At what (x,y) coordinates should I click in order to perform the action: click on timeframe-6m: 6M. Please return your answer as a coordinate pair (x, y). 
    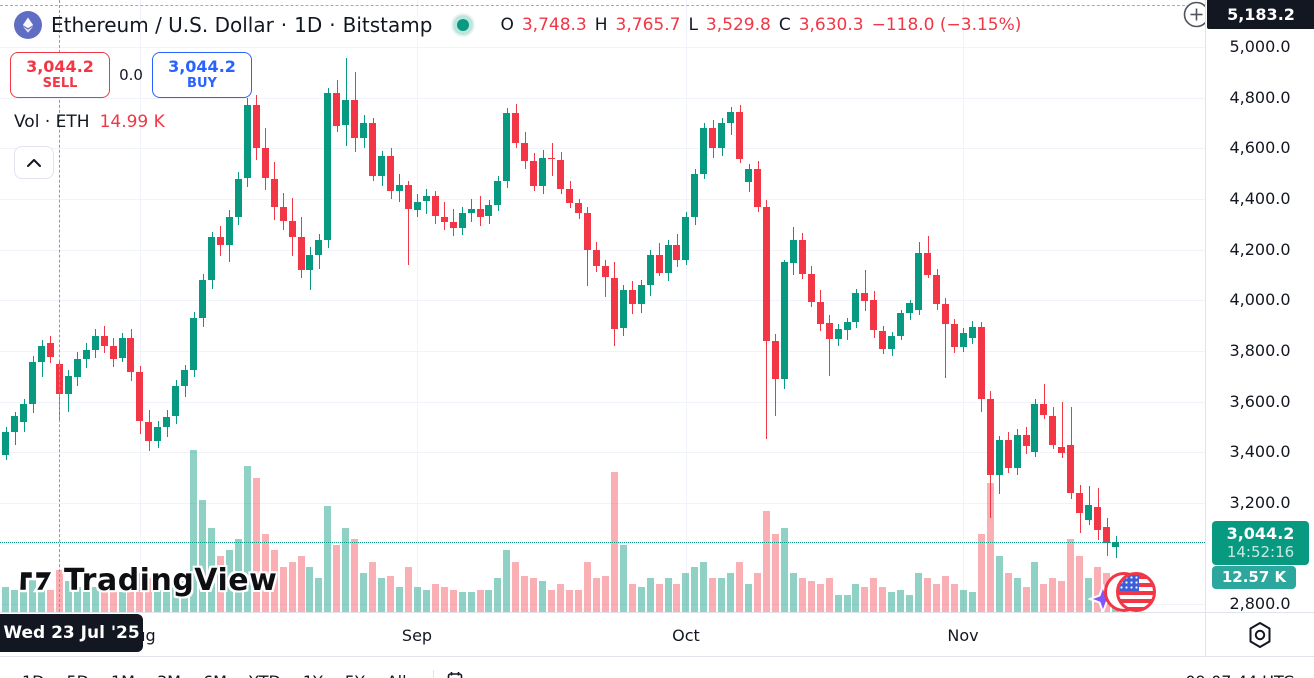
    Looking at the image, I should click on (215, 675).